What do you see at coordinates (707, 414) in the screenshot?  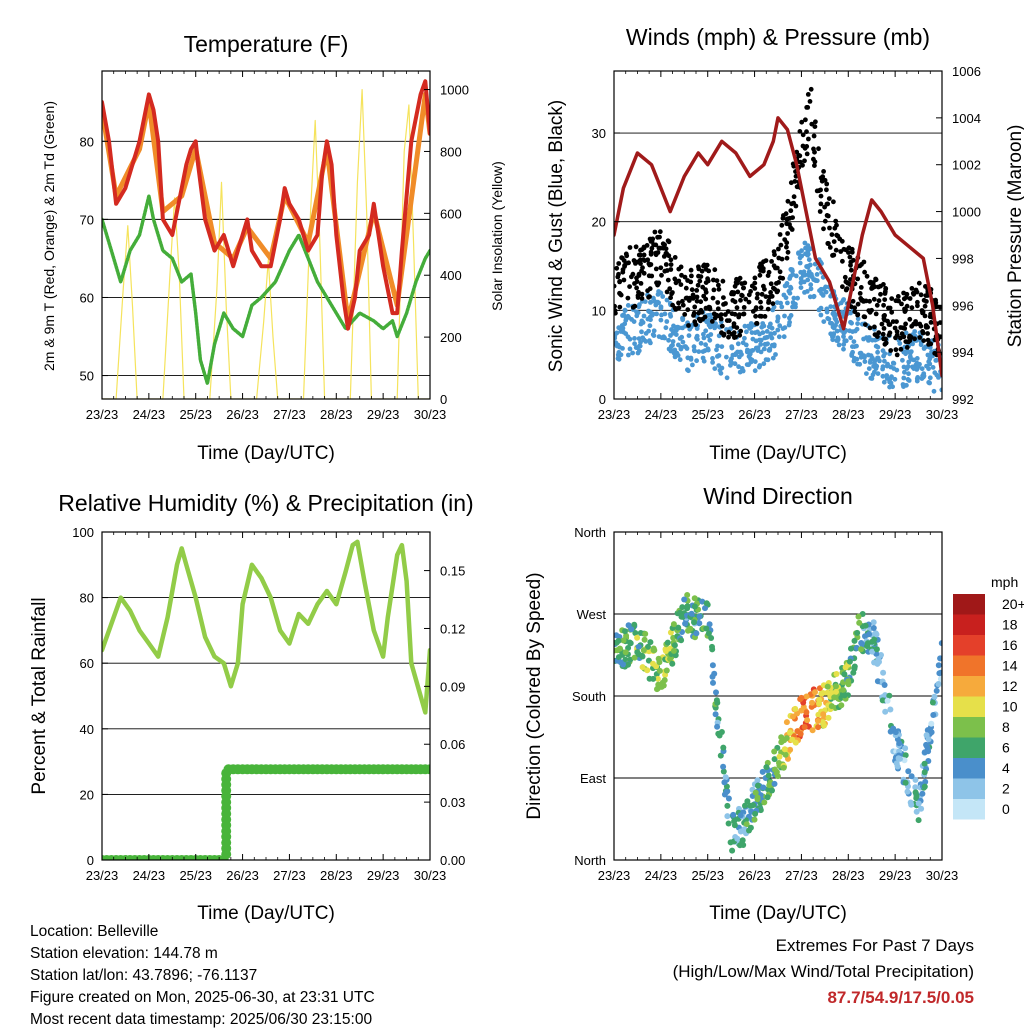 I see `winds-x-tick-label: 25/23` at bounding box center [707, 414].